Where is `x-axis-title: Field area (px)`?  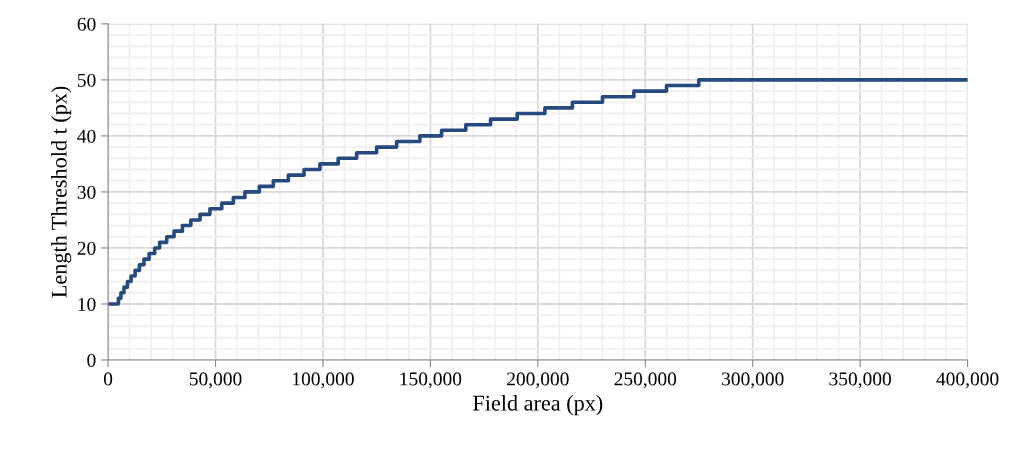
x-axis-title: Field area (px) is located at coordinates (538, 405).